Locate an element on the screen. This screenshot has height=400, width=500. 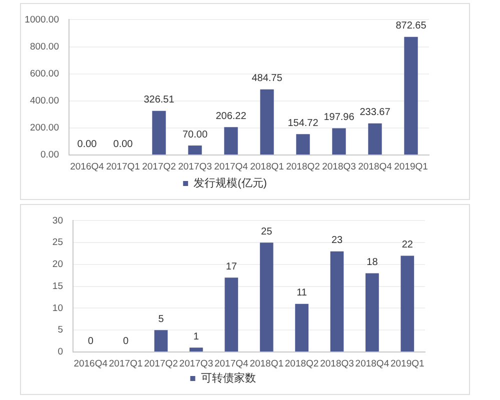
data-label: 25 is located at coordinates (267, 232).